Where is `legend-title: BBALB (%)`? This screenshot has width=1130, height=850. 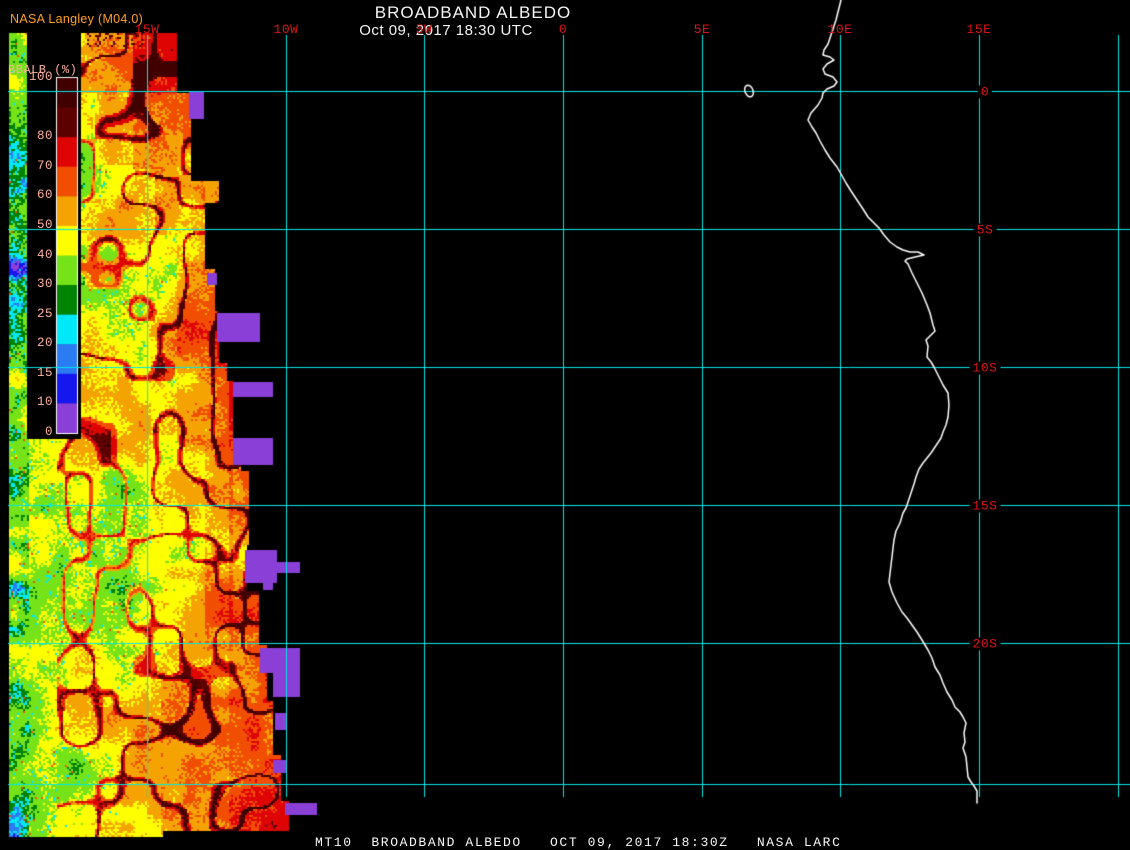 legend-title: BBALB (%) is located at coordinates (43, 70).